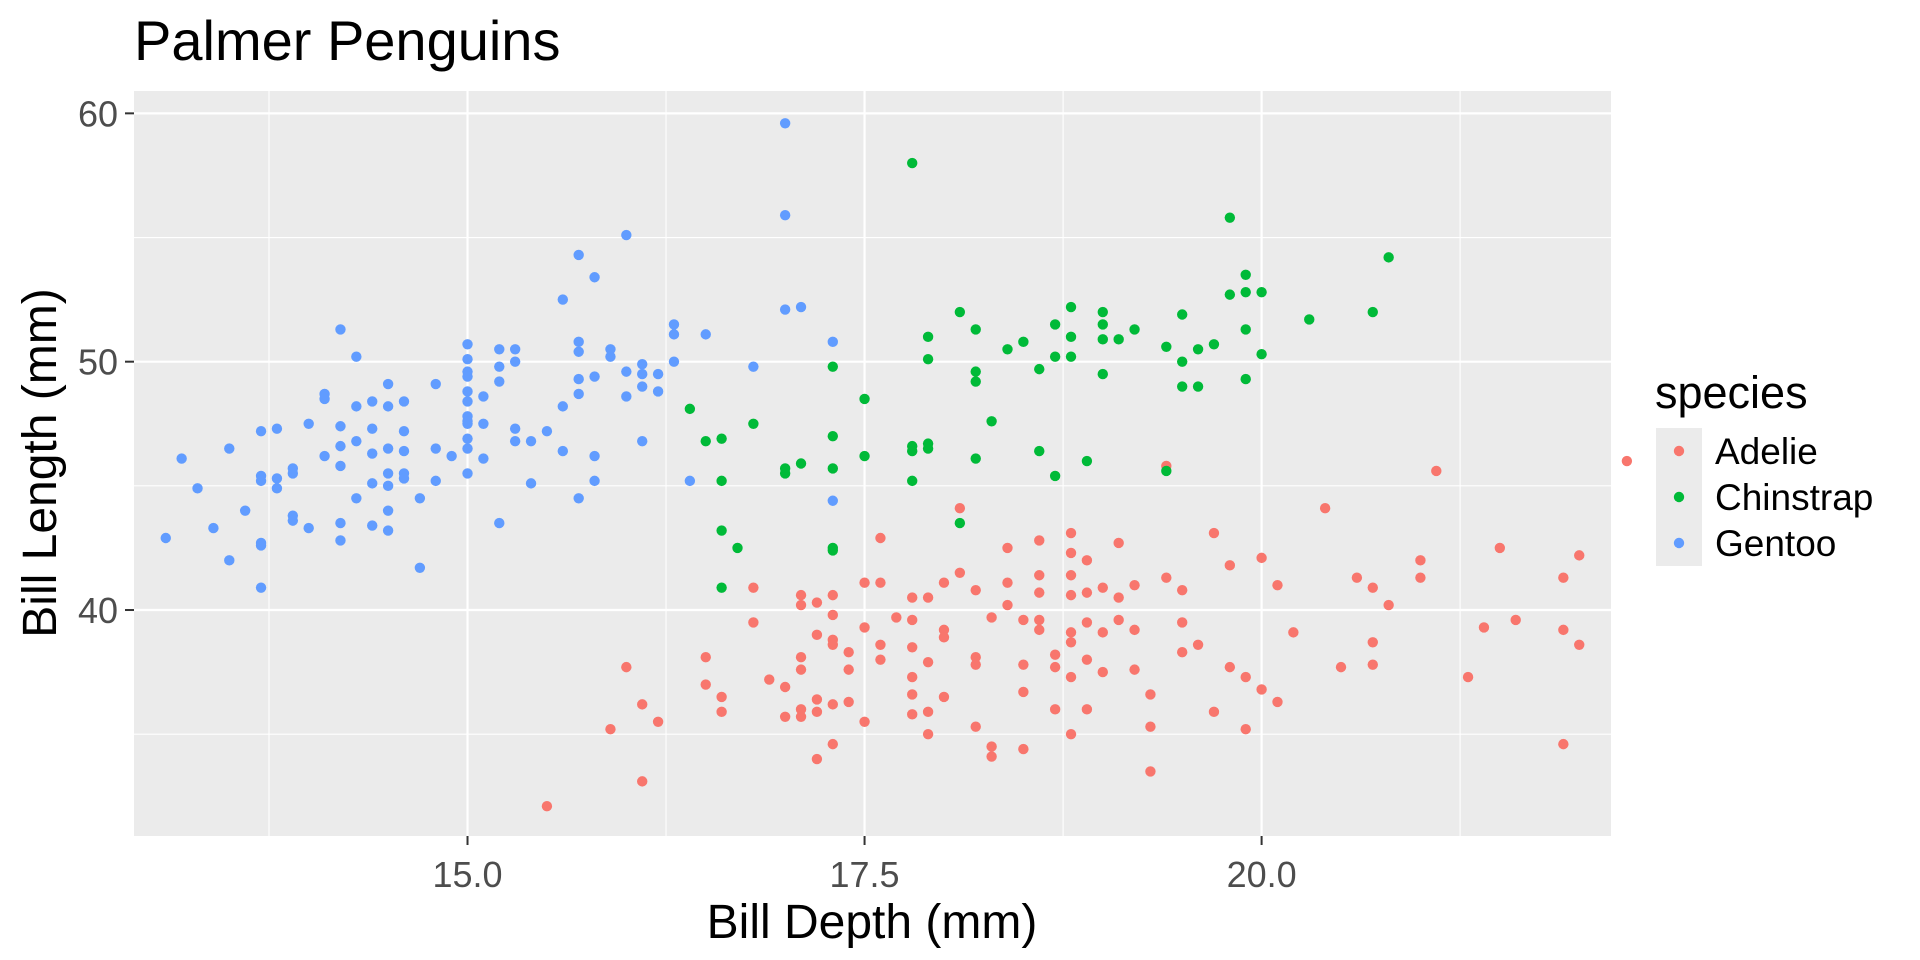 The height and width of the screenshot is (960, 1920). Describe the element at coordinates (1794, 497) in the screenshot. I see `legend-label-chinstrap: Chinstrap` at that location.